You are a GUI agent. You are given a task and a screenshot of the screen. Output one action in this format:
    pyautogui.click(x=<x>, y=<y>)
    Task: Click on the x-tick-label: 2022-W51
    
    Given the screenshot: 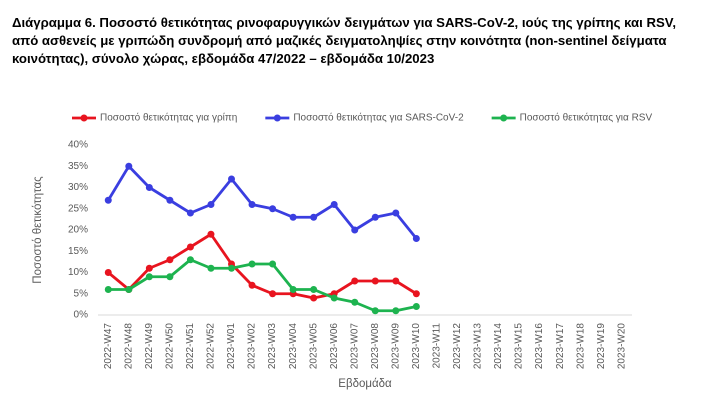 What is the action you would take?
    pyautogui.click(x=190, y=346)
    